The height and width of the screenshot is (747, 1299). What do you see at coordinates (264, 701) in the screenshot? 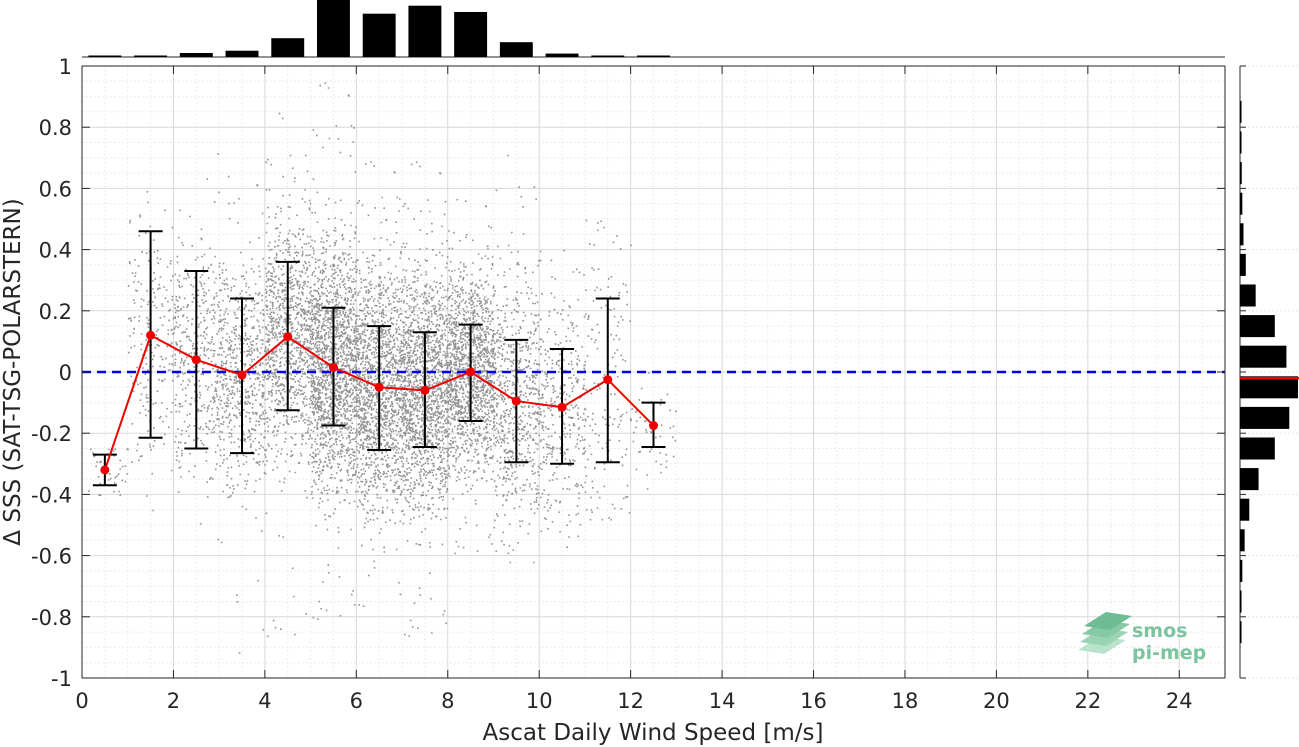
I see `x-tick-label: 4` at bounding box center [264, 701].